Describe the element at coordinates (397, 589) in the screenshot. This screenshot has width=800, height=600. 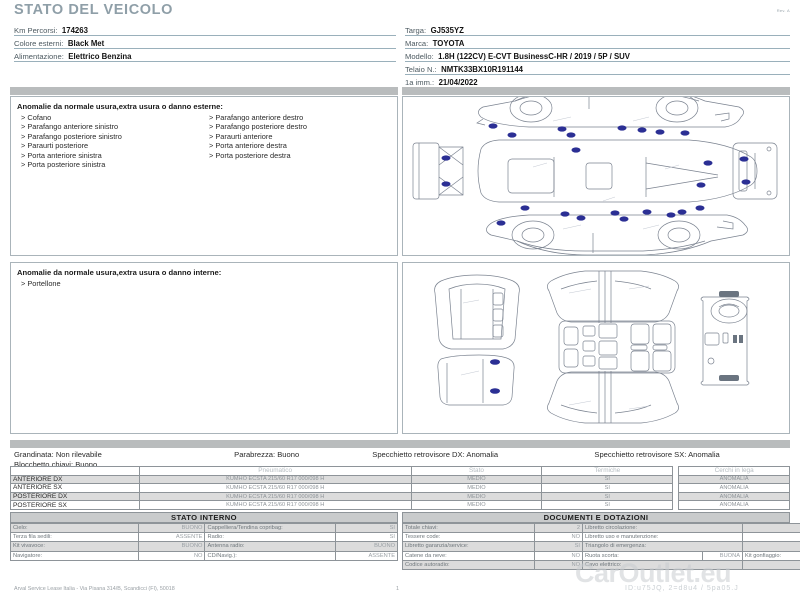
I see `footer-page-number: 1` at that location.